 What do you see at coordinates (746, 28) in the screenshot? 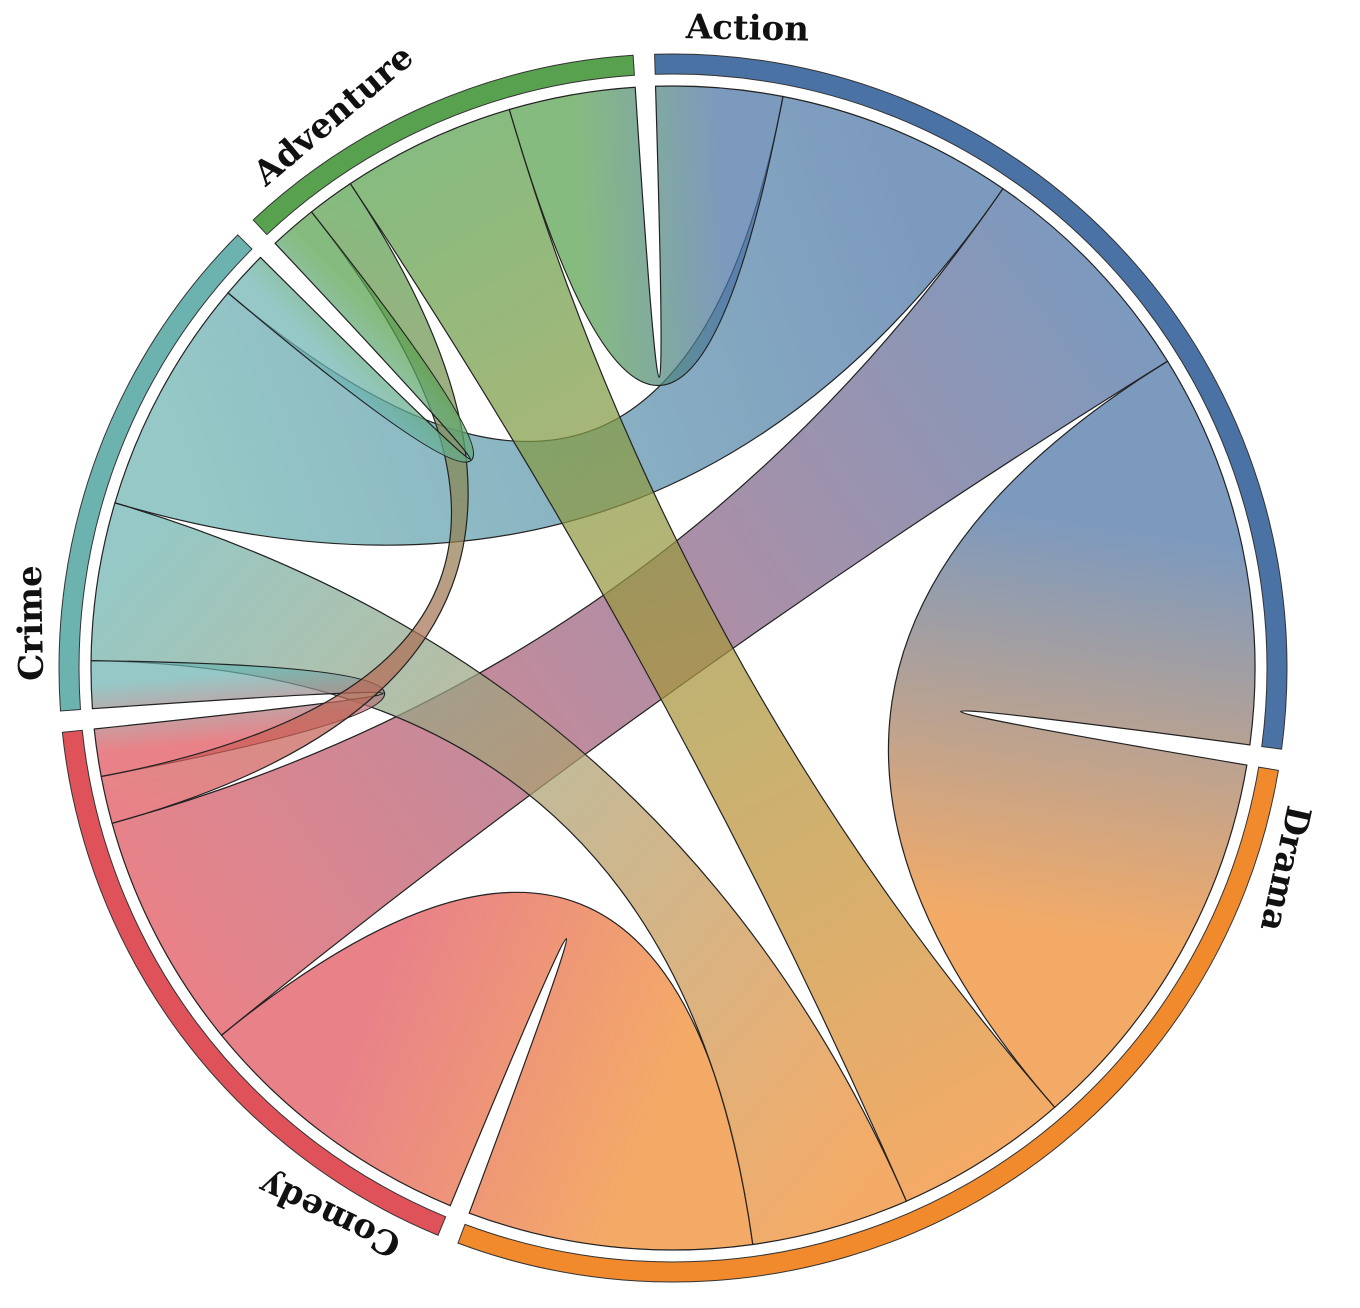
I see `group-label-action: Action` at bounding box center [746, 28].